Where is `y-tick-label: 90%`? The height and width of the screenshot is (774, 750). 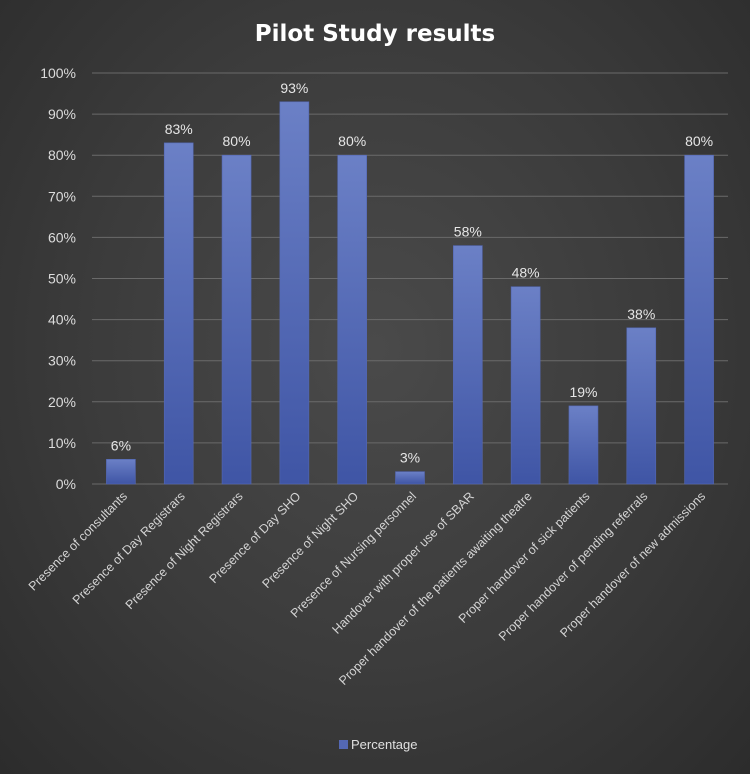
y-tick-label: 90% is located at coordinates (62, 114).